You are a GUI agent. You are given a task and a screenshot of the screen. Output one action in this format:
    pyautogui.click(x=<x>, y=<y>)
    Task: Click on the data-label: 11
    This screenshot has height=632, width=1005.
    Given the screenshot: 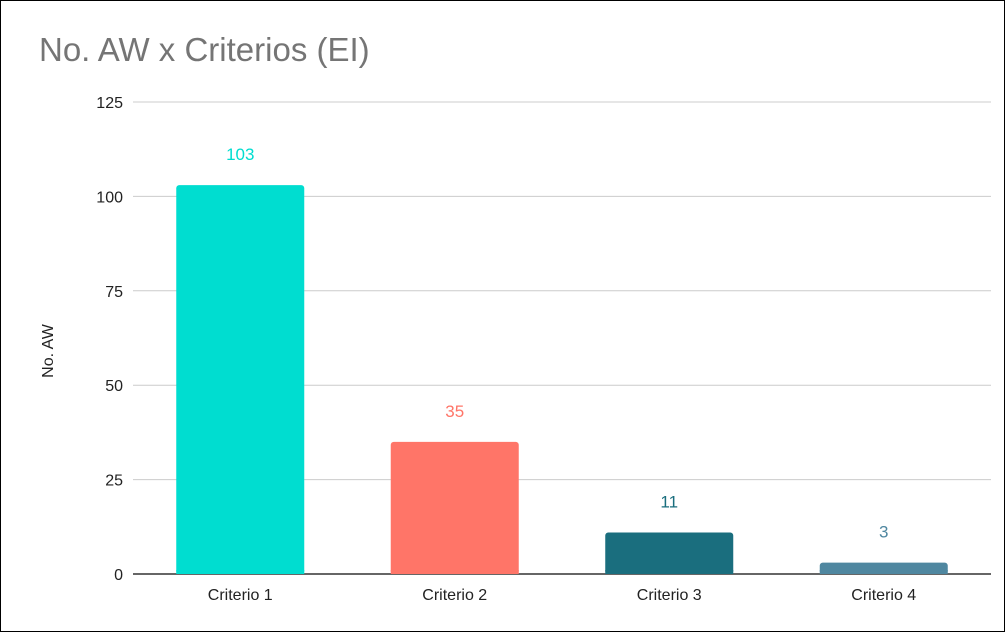 What is the action you would take?
    pyautogui.click(x=669, y=501)
    